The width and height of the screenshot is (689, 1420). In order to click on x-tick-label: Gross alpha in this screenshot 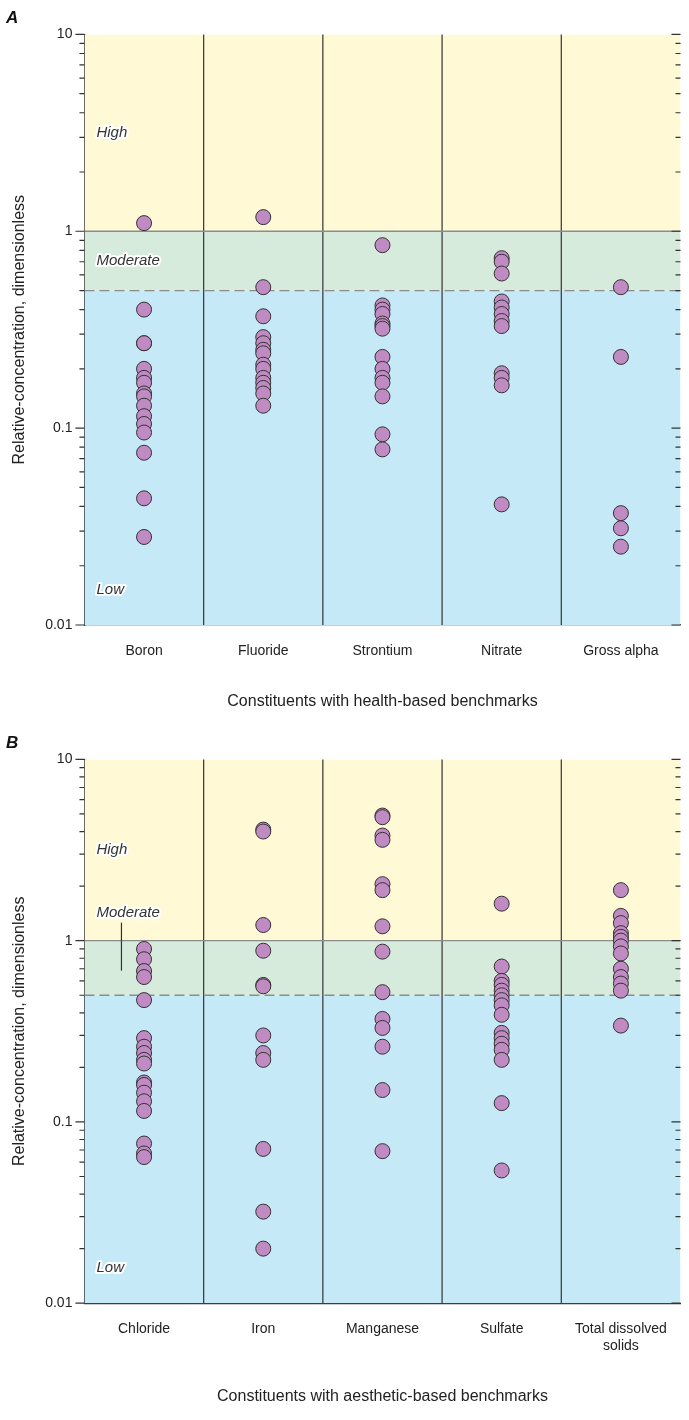, I will do `click(621, 650)`.